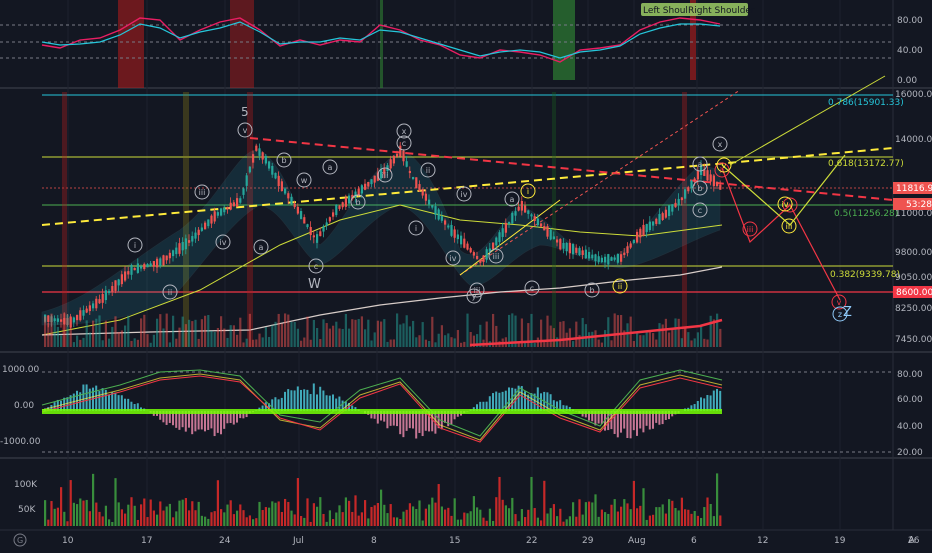  I want to click on svg-text: 1000.00, so click(20, 370).